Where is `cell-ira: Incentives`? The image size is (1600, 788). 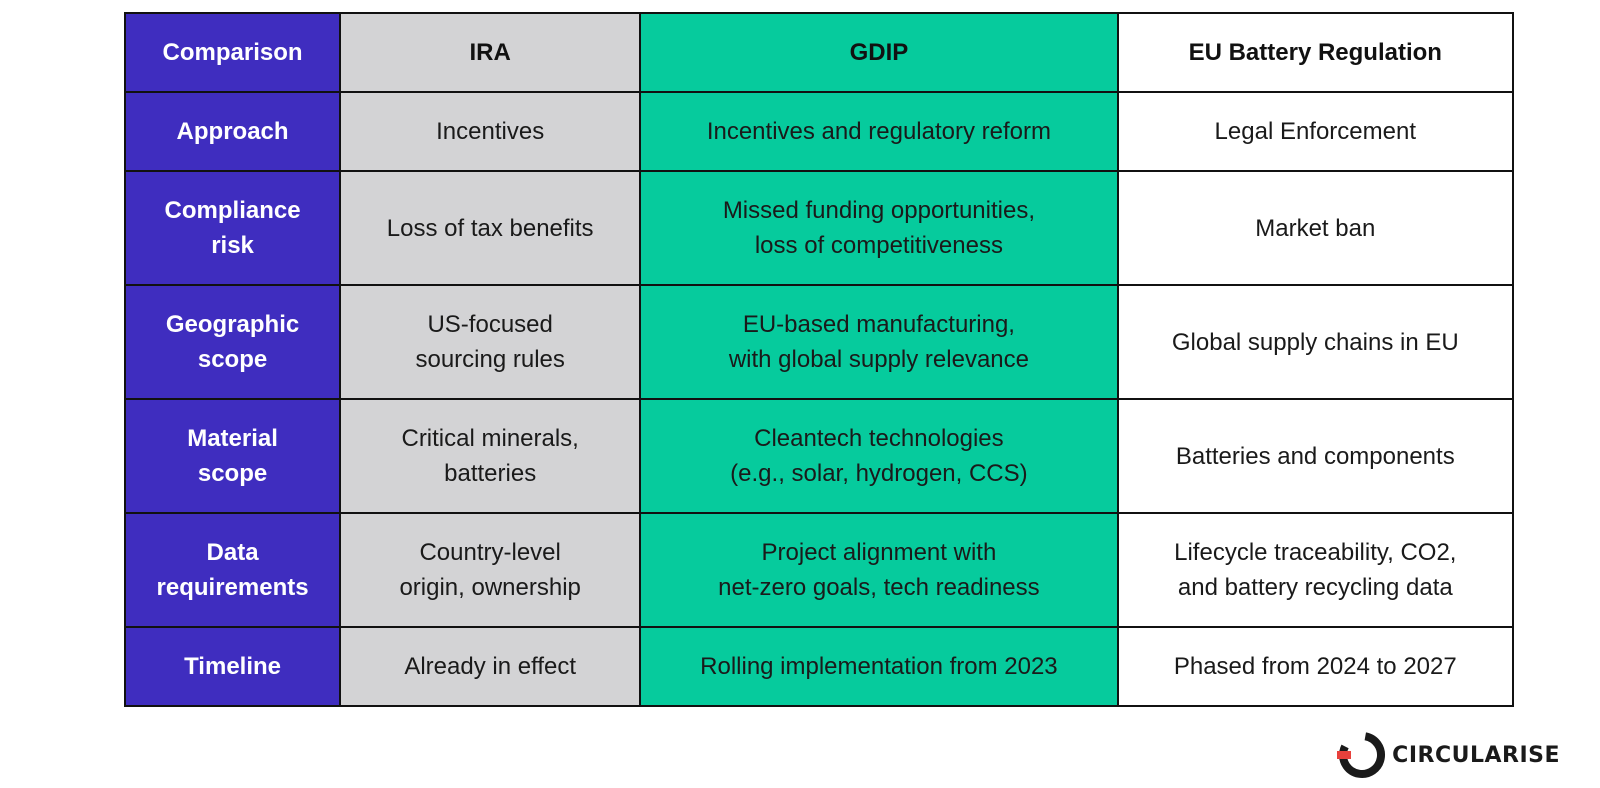
cell-ira: Incentives is located at coordinates (490, 131).